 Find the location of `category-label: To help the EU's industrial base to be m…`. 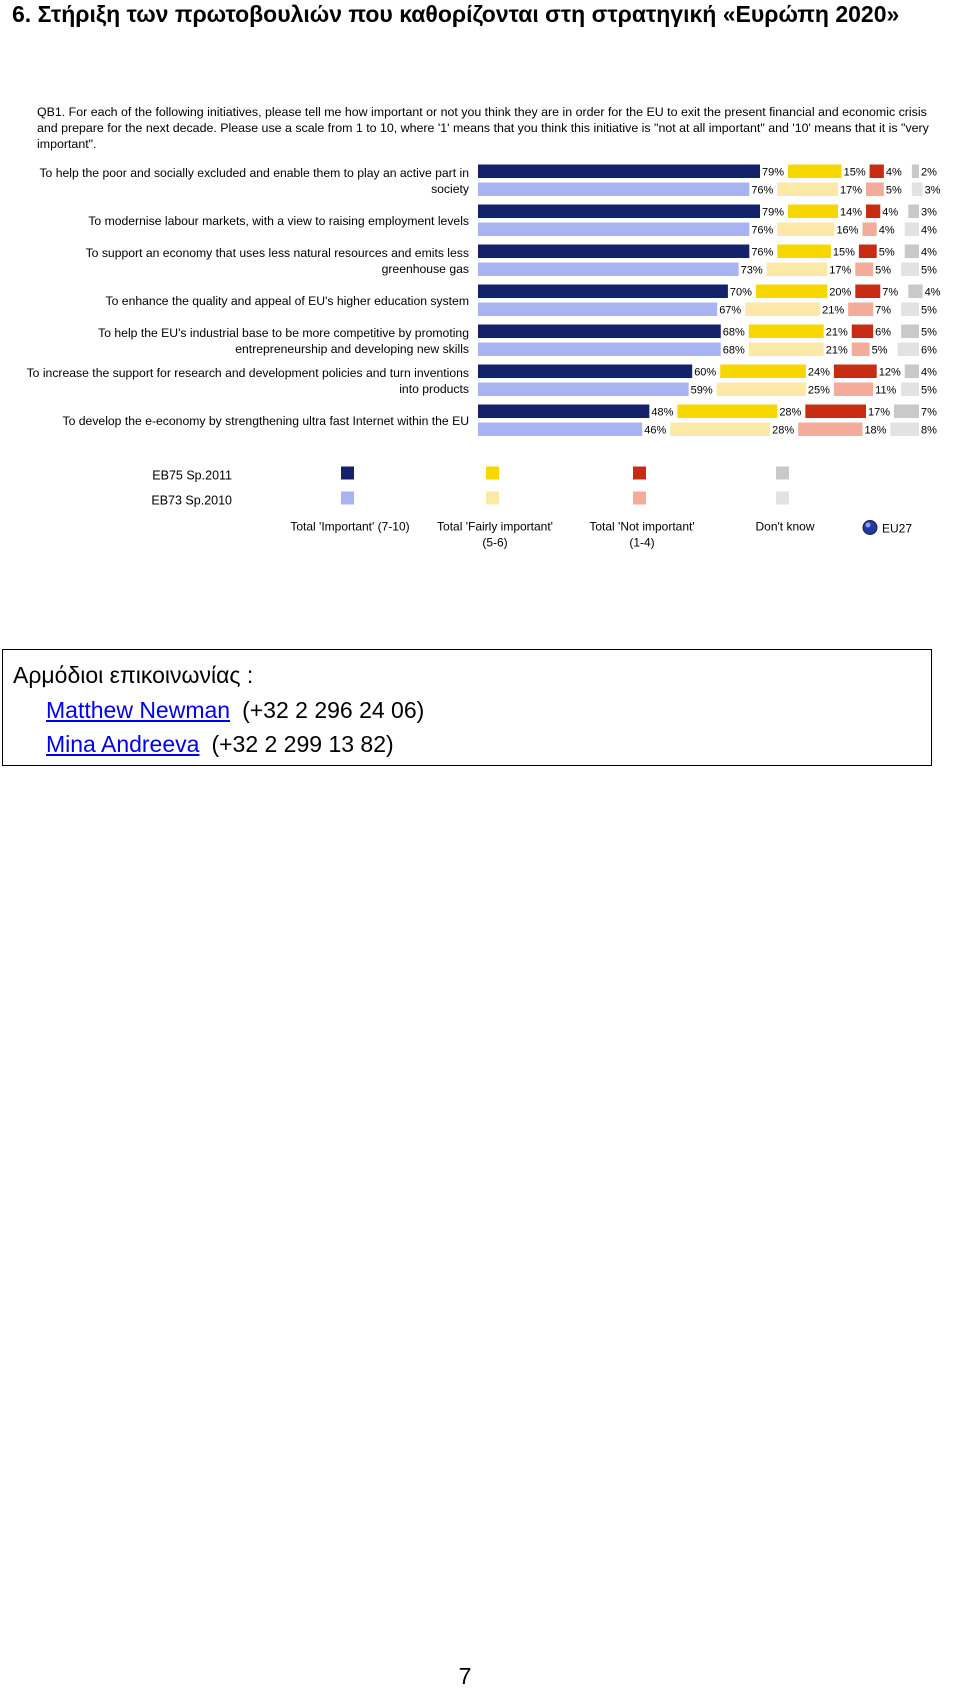

category-label: To help the EU's industrial base to be m… is located at coordinates (283, 333).